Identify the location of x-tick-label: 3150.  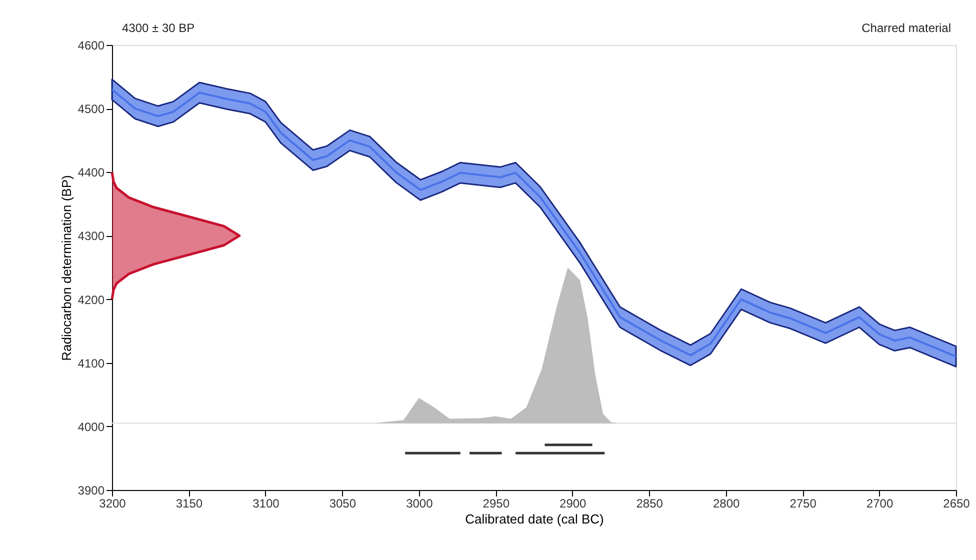
(189, 503).